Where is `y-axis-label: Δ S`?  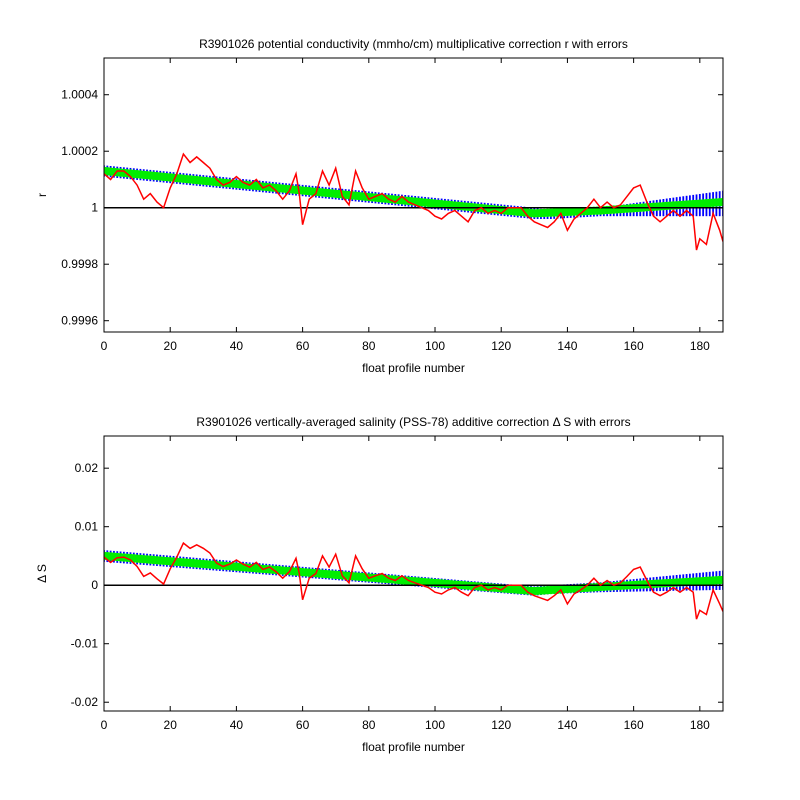 y-axis-label: Δ S is located at coordinates (42, 573).